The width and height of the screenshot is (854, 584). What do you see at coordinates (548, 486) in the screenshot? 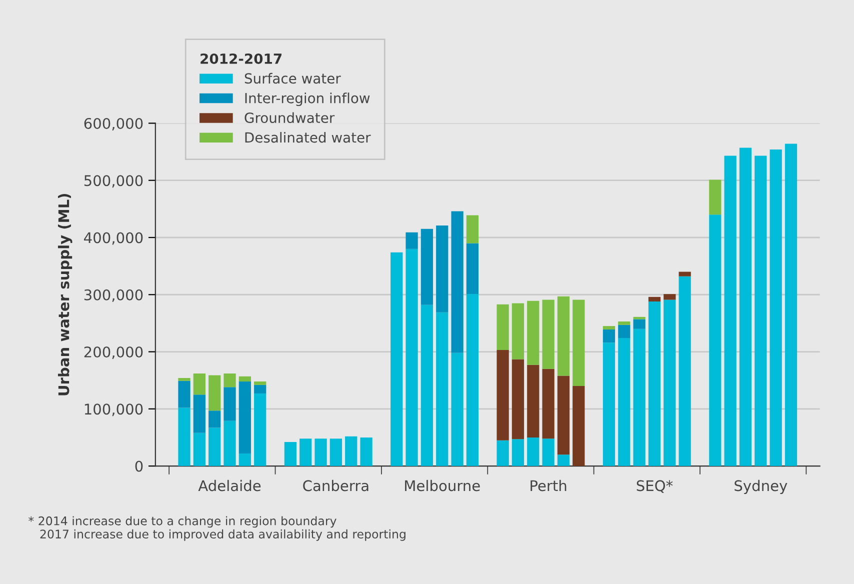
I see `x-tick-label: Perth` at bounding box center [548, 486].